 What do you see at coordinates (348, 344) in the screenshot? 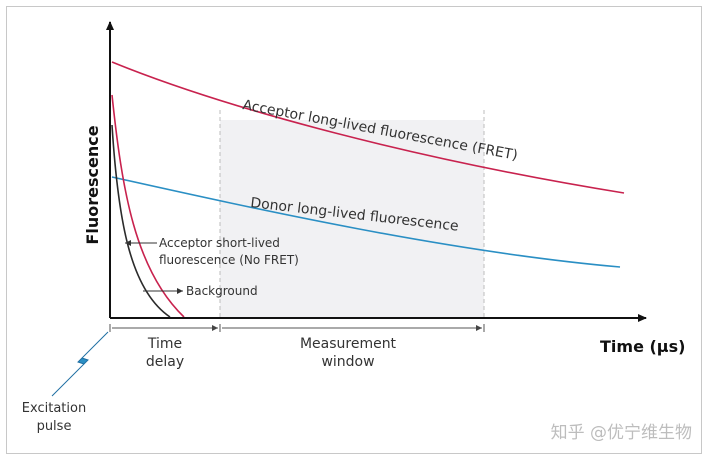
I see `measurement-label-line1: Measurement` at bounding box center [348, 344].